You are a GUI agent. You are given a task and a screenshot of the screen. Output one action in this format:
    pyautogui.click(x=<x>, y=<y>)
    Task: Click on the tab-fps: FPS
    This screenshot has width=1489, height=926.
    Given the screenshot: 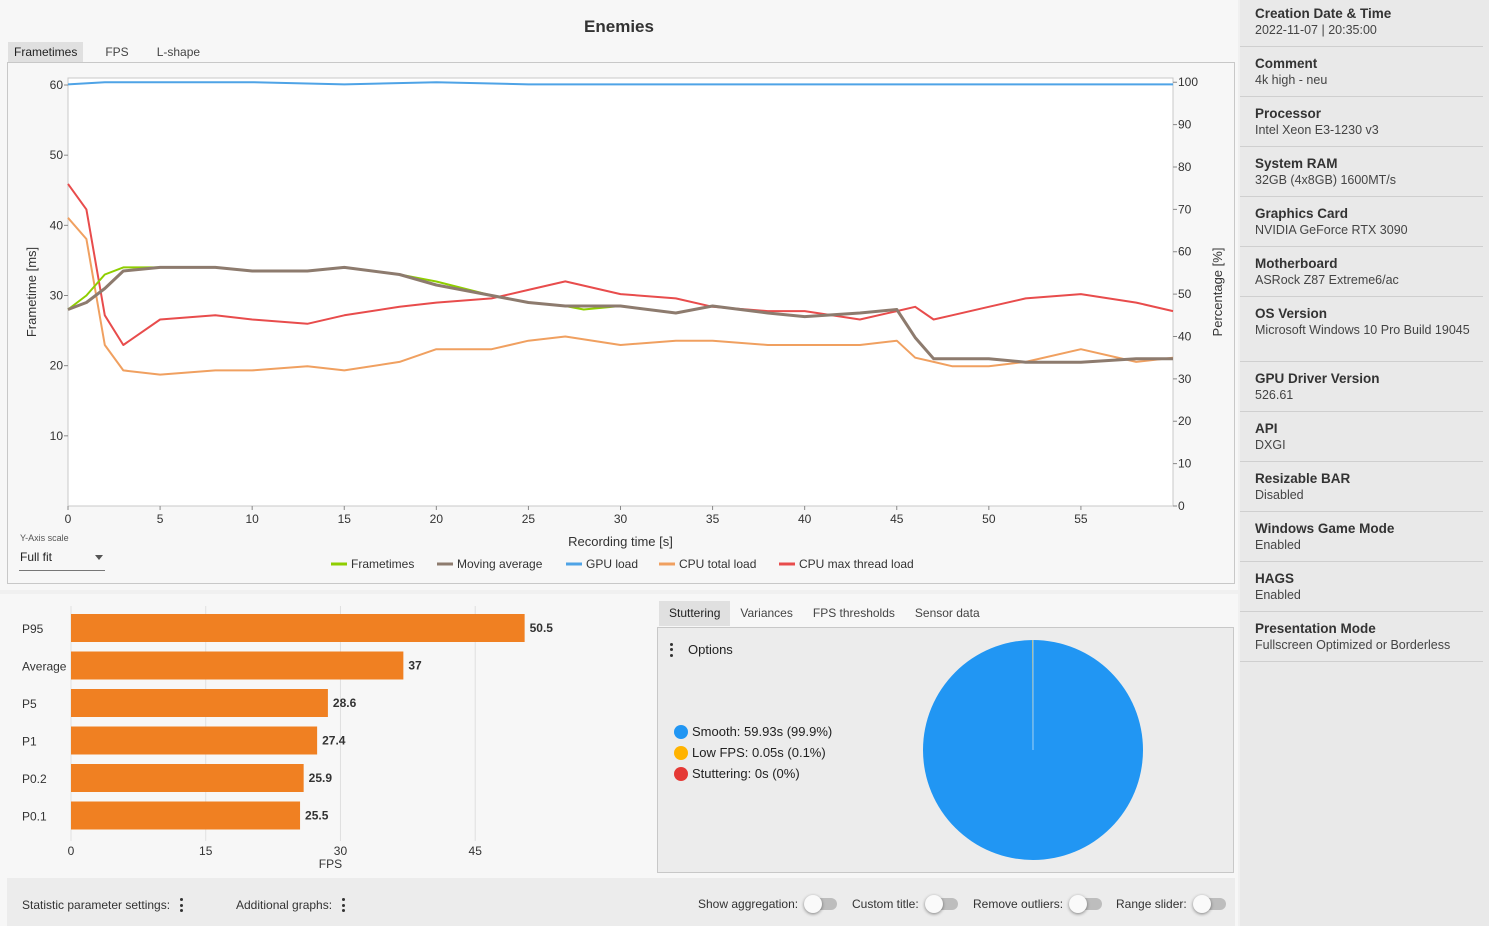 What is the action you would take?
    pyautogui.click(x=117, y=52)
    